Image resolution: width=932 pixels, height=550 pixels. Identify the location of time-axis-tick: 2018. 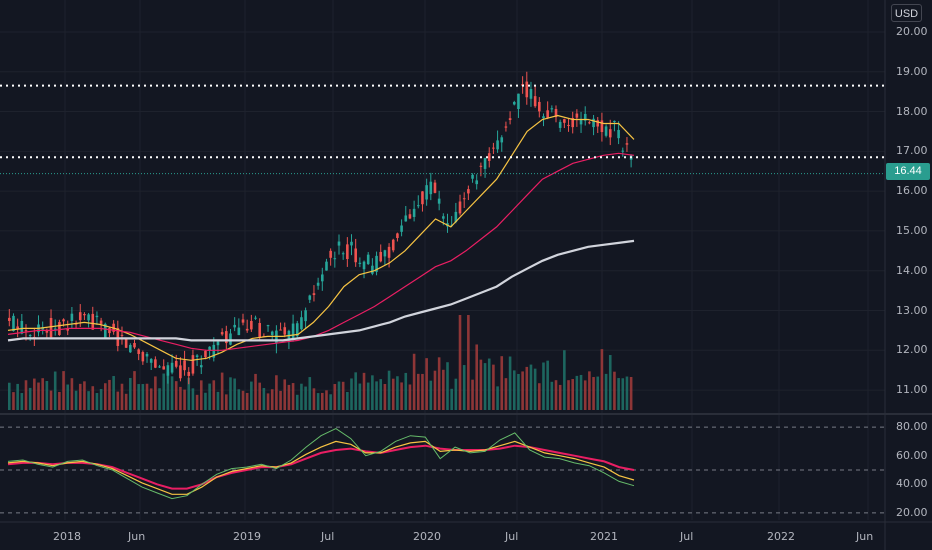
(67, 536).